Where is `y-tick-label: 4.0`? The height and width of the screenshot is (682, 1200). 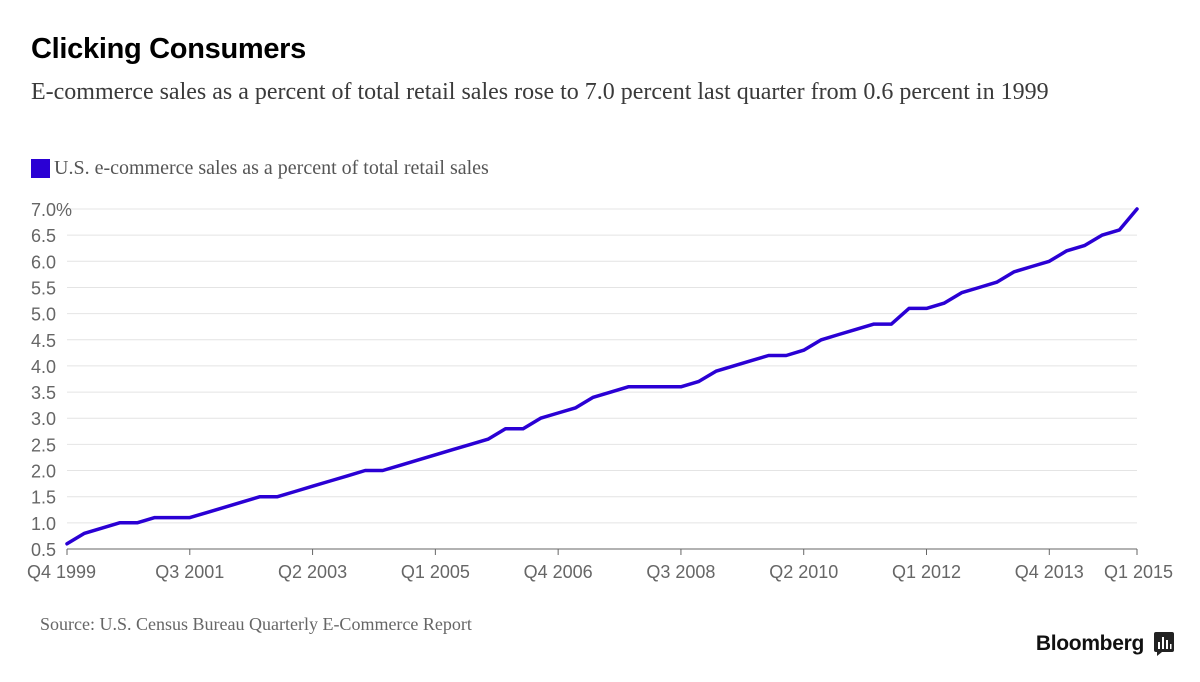
y-tick-label: 4.0 is located at coordinates (43, 367).